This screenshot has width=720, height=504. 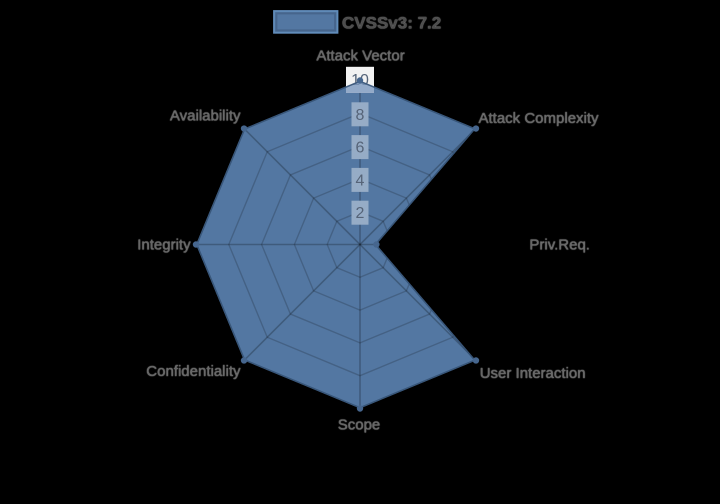 I want to click on svg-text: Priv.Req., so click(x=559, y=245).